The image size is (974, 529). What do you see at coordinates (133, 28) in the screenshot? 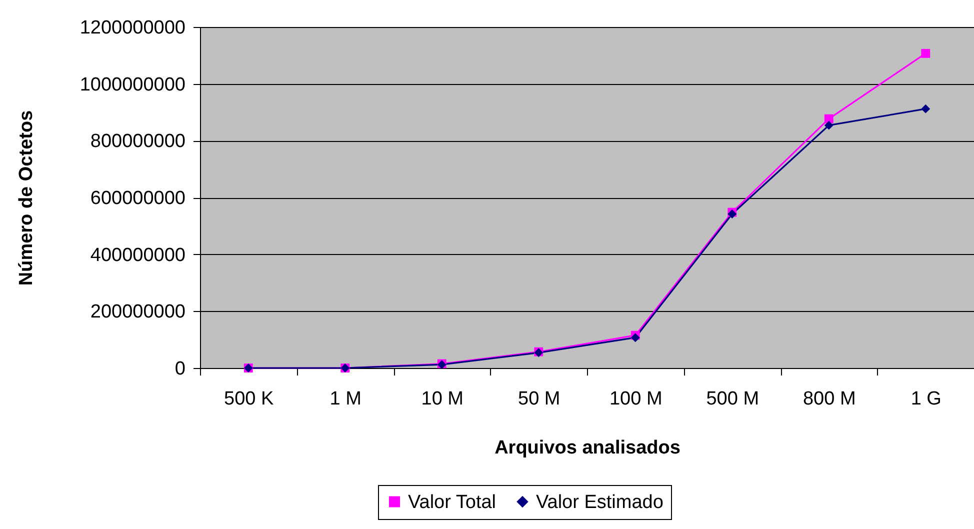
I see `y-tick-label: 1200000000` at bounding box center [133, 28].